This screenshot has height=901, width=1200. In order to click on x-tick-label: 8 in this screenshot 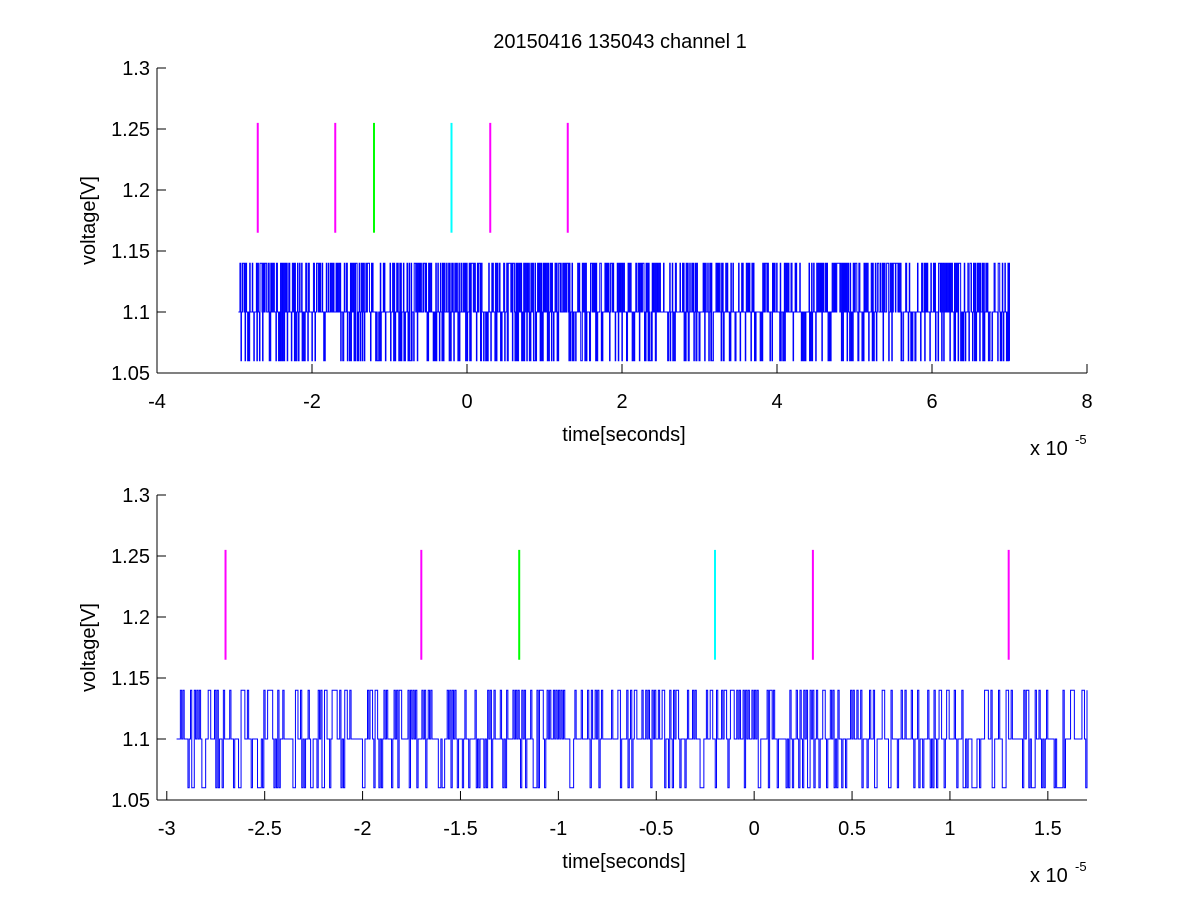, I will do `click(1086, 402)`.